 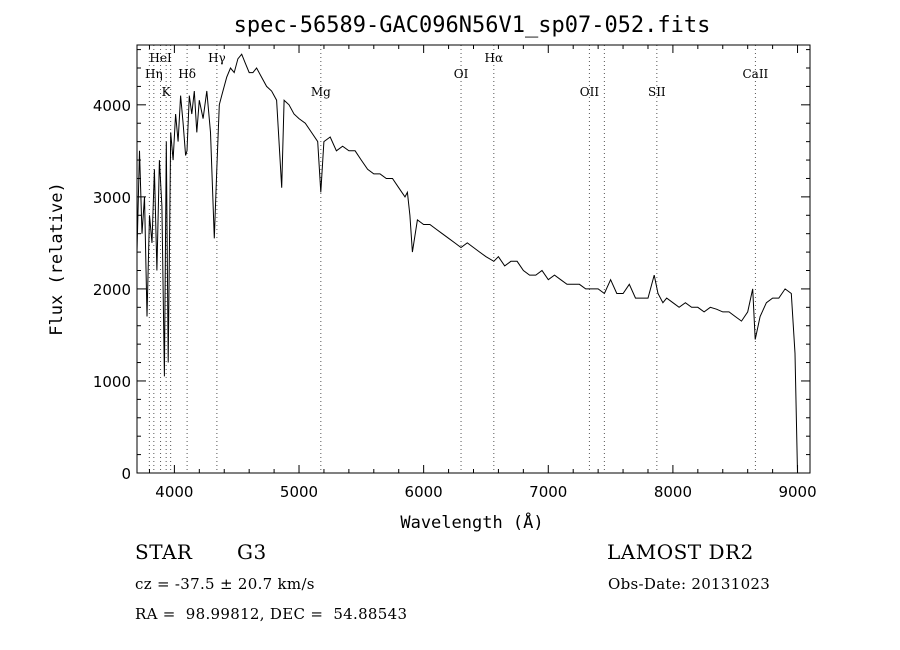 I want to click on x-tick-label: 4000, so click(x=174, y=492).